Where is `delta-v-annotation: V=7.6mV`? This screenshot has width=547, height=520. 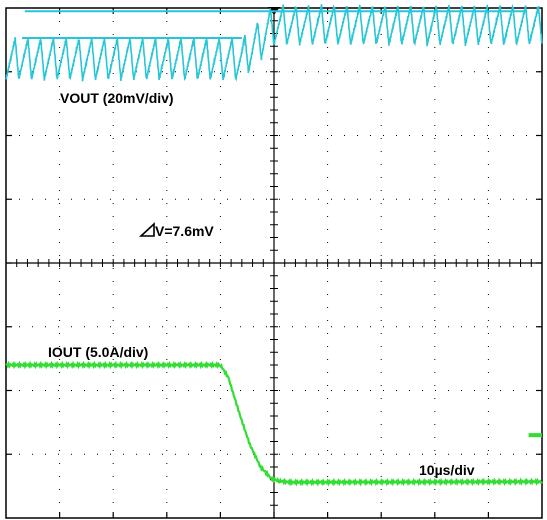 delta-v-annotation: V=7.6mV is located at coordinates (184, 231).